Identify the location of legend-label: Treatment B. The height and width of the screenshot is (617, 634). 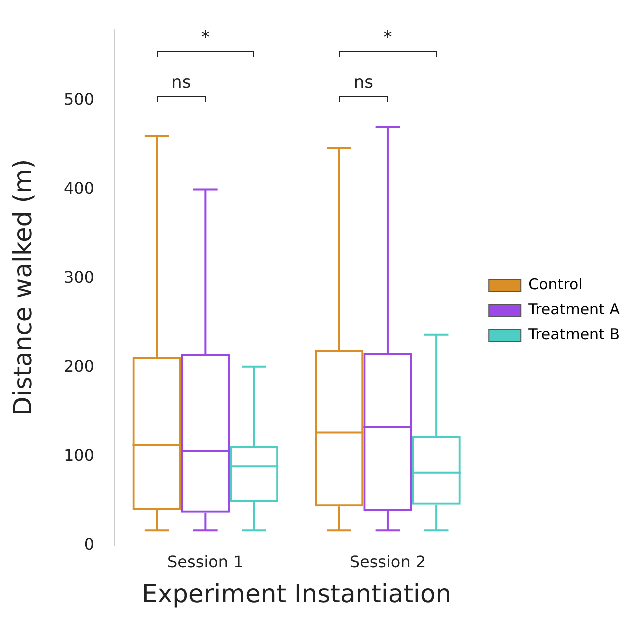
(574, 334).